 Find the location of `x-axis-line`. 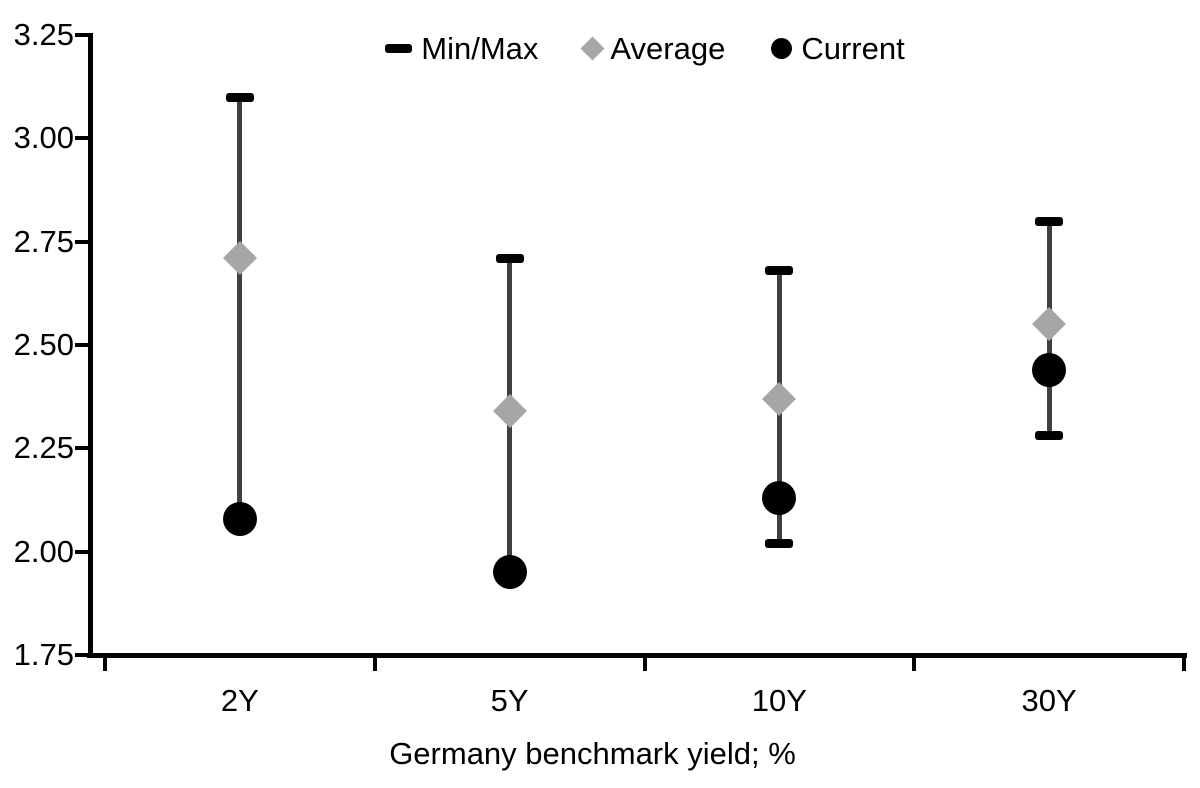

x-axis-line is located at coordinates (637, 655).